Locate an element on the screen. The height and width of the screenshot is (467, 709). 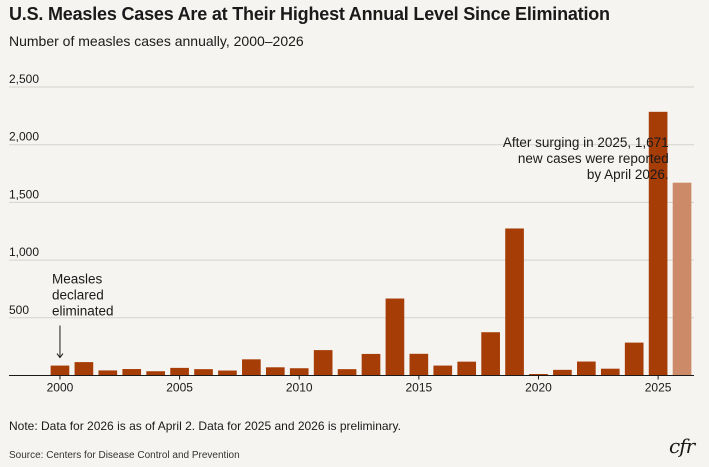
cfr-logo: cfr is located at coordinates (682, 446).